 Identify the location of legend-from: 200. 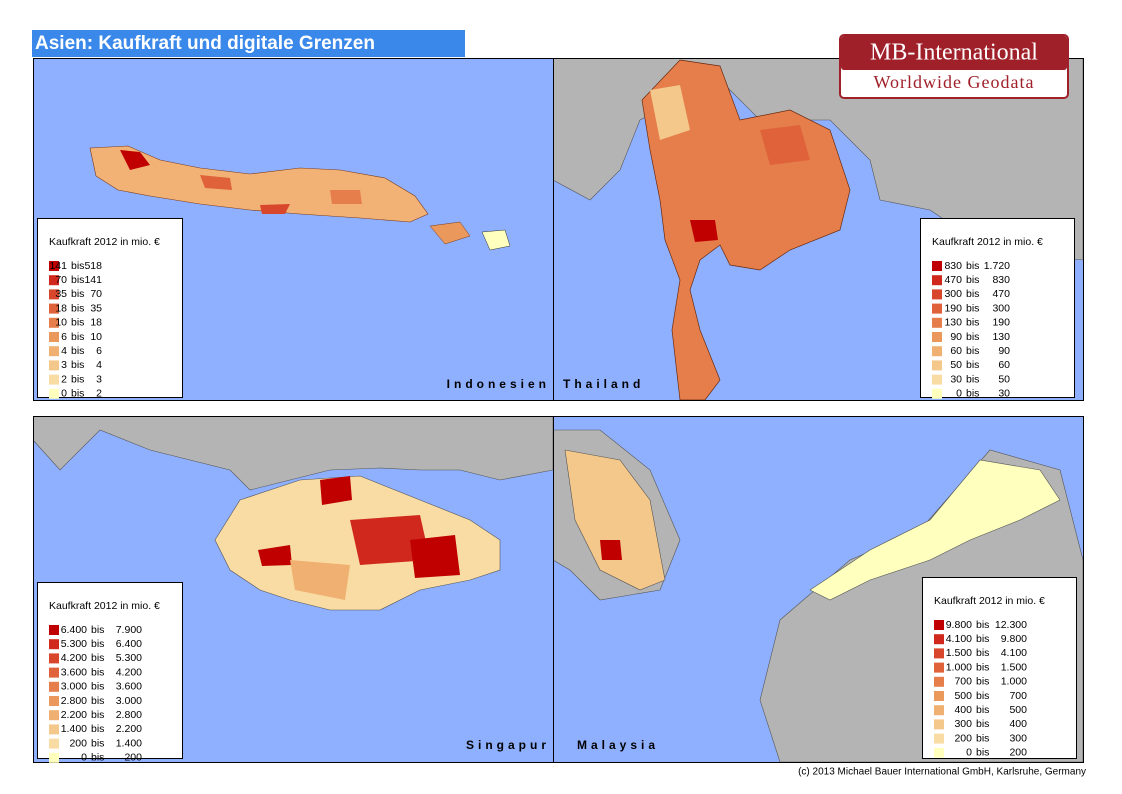
(963, 738).